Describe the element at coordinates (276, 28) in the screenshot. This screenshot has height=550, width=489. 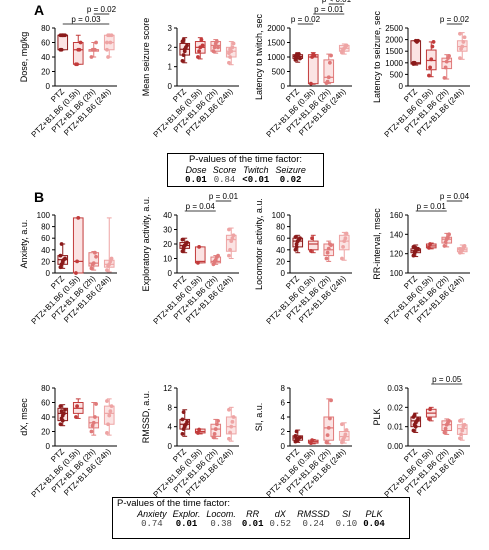
I see `twitch-ytick-label: 2000` at that location.